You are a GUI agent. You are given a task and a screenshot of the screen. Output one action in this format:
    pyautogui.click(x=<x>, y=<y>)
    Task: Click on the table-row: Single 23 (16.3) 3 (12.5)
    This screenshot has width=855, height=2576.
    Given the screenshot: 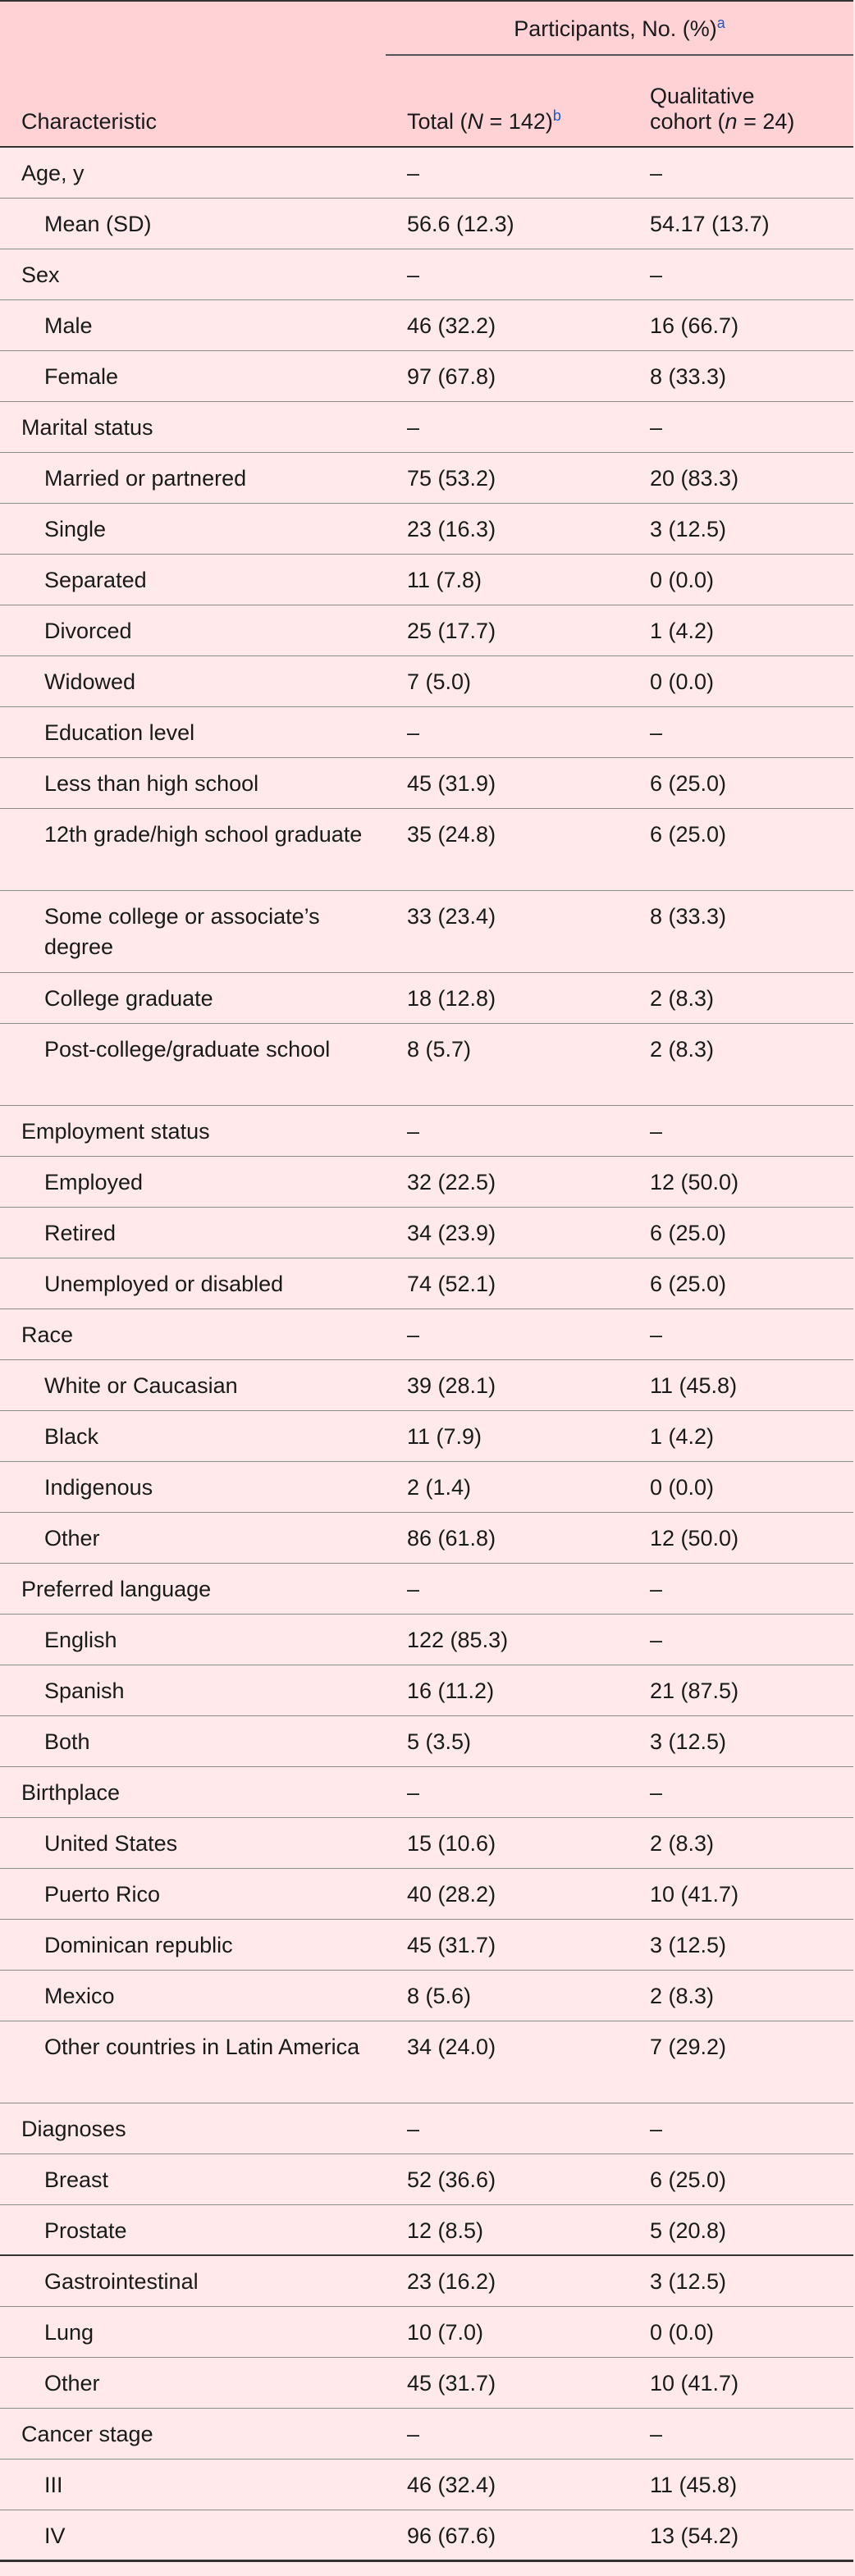 What is the action you would take?
    pyautogui.click(x=426, y=529)
    